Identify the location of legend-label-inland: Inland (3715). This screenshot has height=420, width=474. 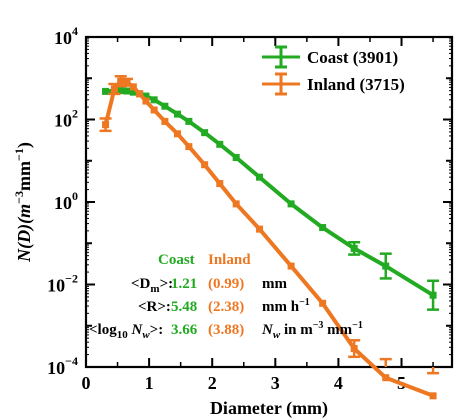
(356, 84).